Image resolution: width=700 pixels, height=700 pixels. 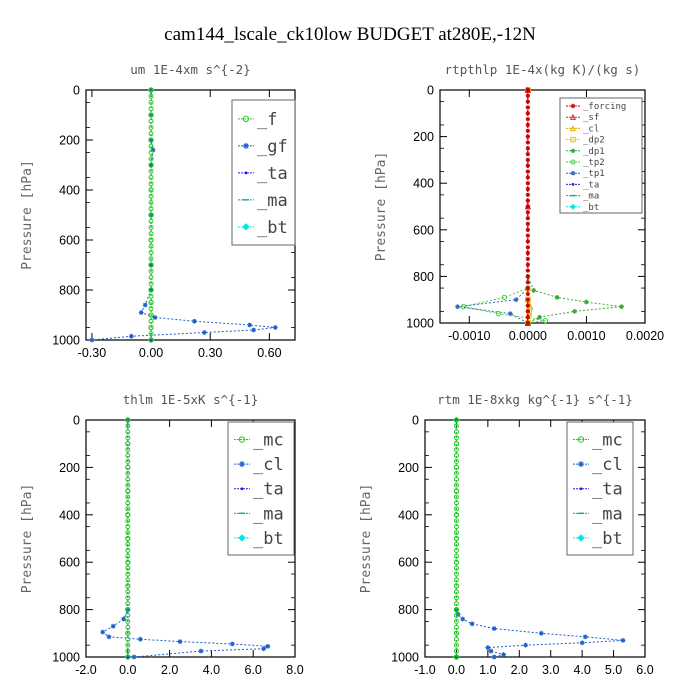 I want to click on x-tick-label: 0.30, so click(x=210, y=353).